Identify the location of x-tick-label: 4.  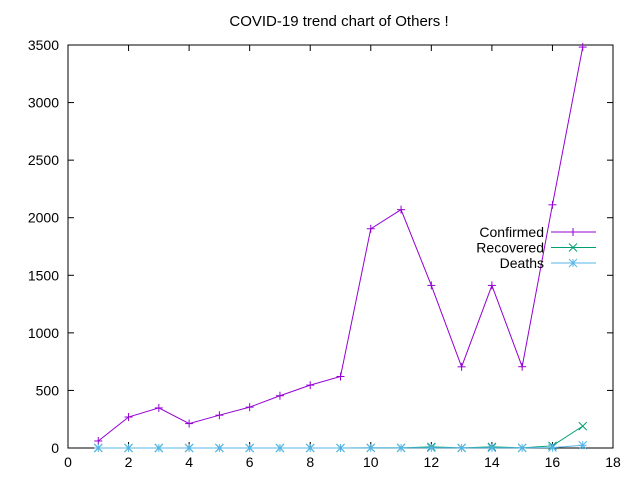
(189, 462).